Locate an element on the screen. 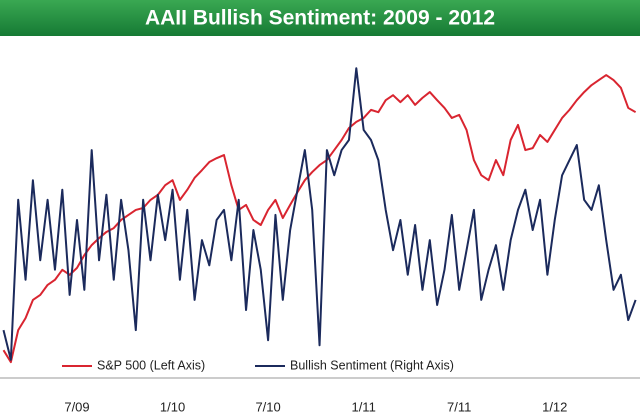  chart-title: AAII Bullish Sentiment: 2009 - 2012 is located at coordinates (320, 18).